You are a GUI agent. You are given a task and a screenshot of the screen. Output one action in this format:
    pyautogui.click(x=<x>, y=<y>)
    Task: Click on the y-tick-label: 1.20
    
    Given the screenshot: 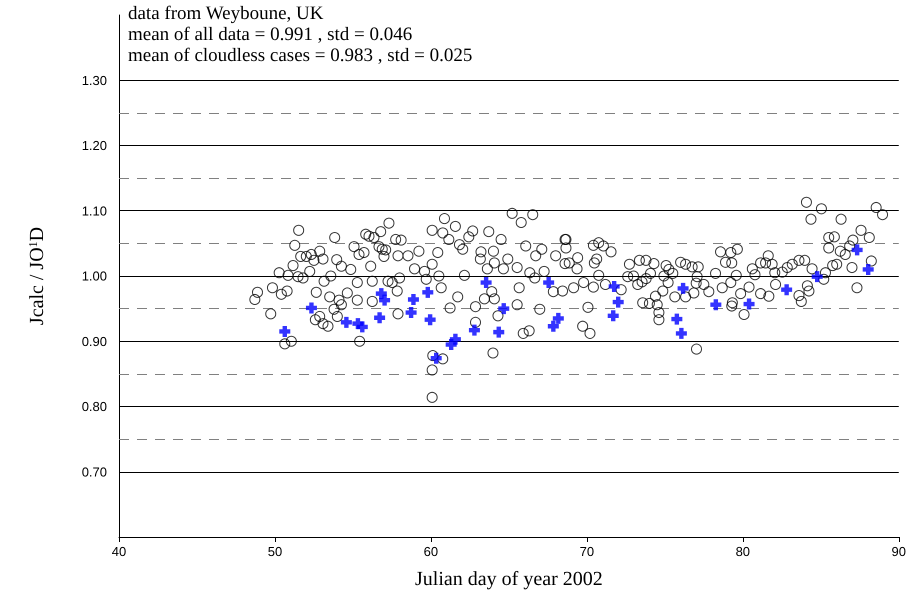 What is the action you would take?
    pyautogui.click(x=94, y=145)
    